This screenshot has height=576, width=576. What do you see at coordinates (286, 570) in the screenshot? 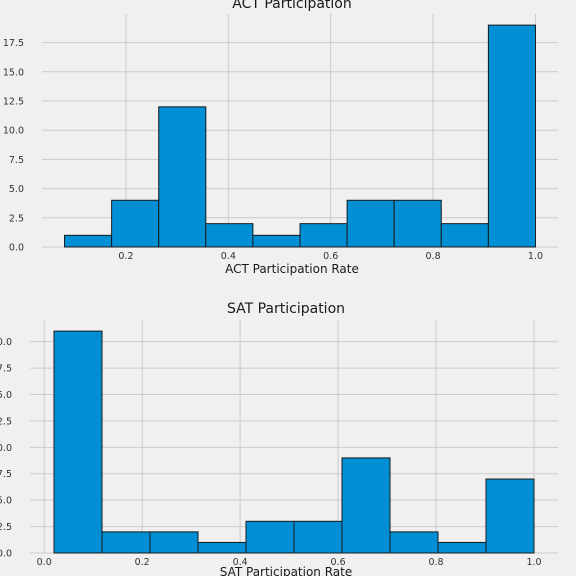
I see `x-axis-label: SAT Participation Rate` at bounding box center [286, 570].